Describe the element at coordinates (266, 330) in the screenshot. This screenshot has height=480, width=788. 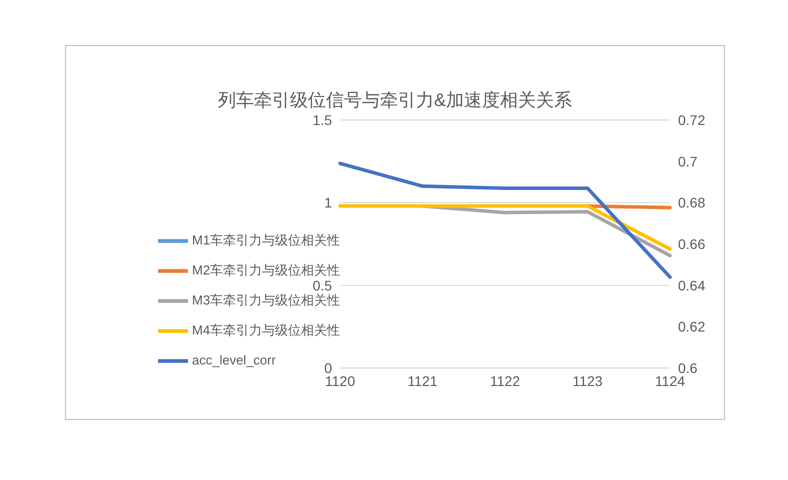
I see `legend-label: M4车牵引力与级位相关性` at that location.